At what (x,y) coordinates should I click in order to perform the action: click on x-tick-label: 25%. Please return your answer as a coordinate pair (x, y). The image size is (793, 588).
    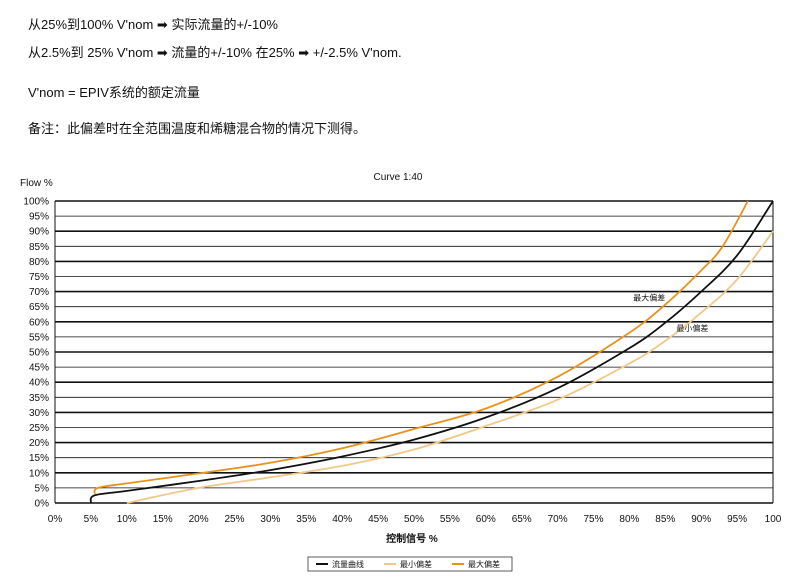
    Looking at the image, I should click on (234, 519).